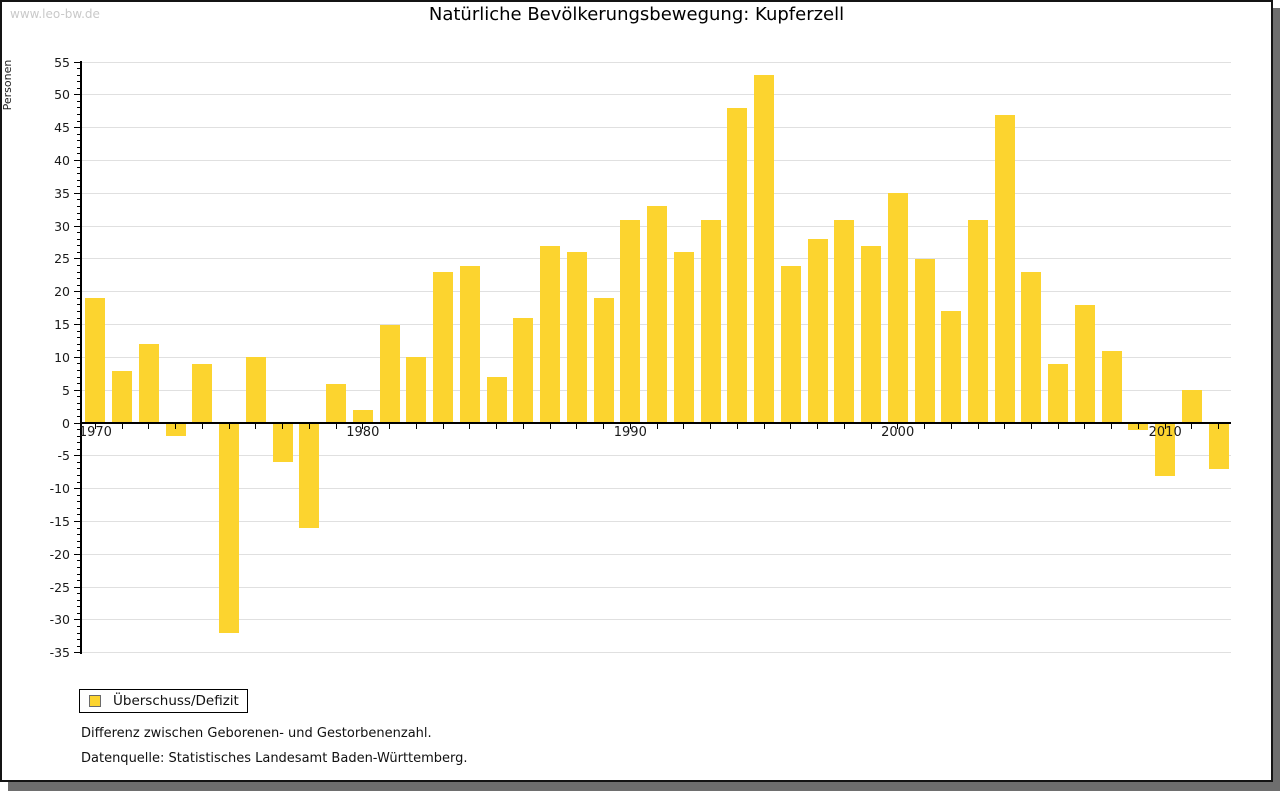 The image size is (1280, 791). I want to click on x-tick-label: 2010, so click(1165, 432).